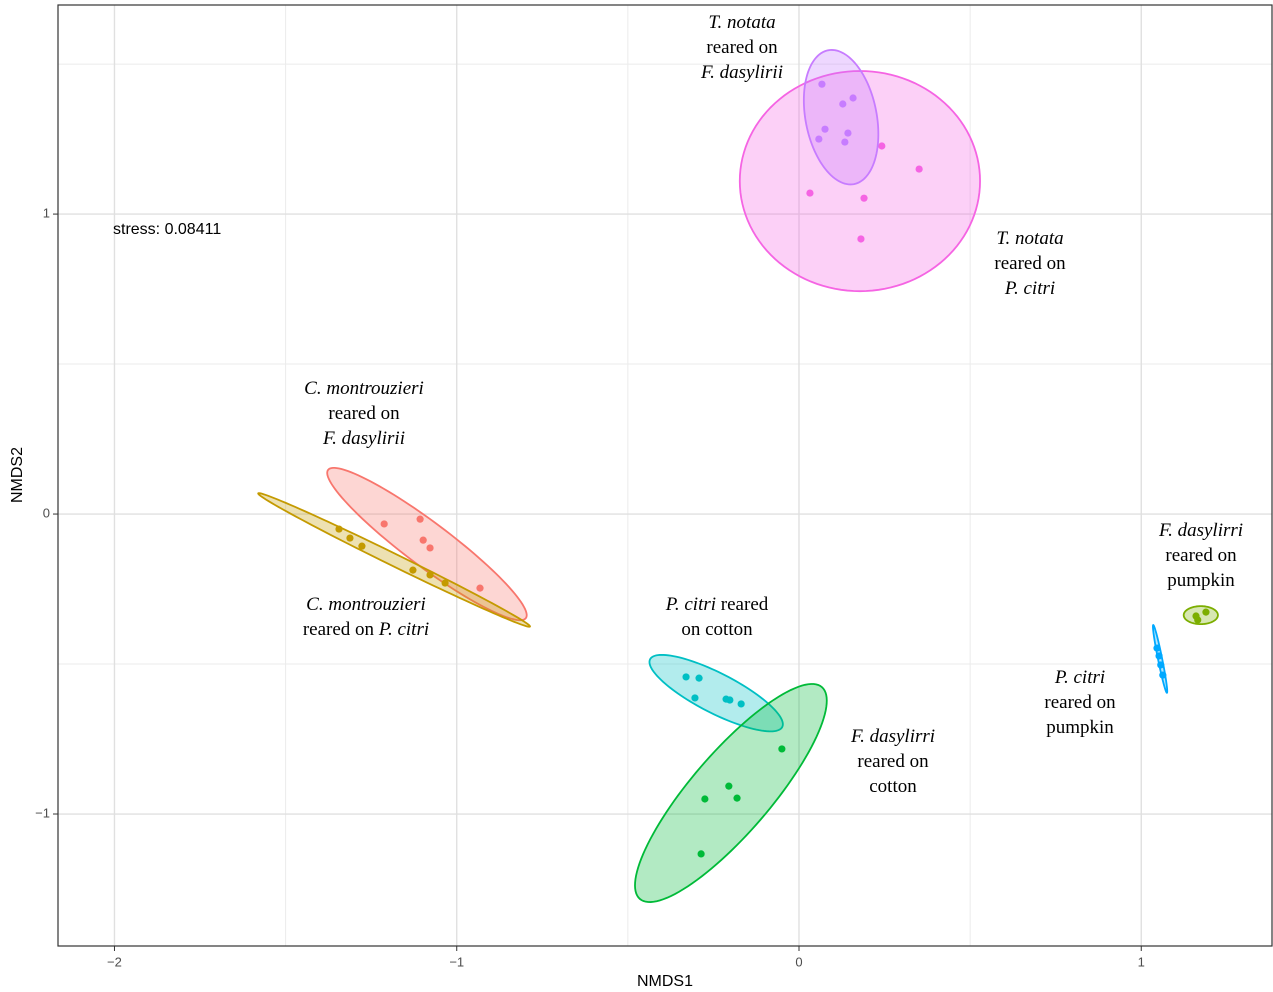  Describe the element at coordinates (46, 213) in the screenshot. I see `y-tick-label: 1` at that location.